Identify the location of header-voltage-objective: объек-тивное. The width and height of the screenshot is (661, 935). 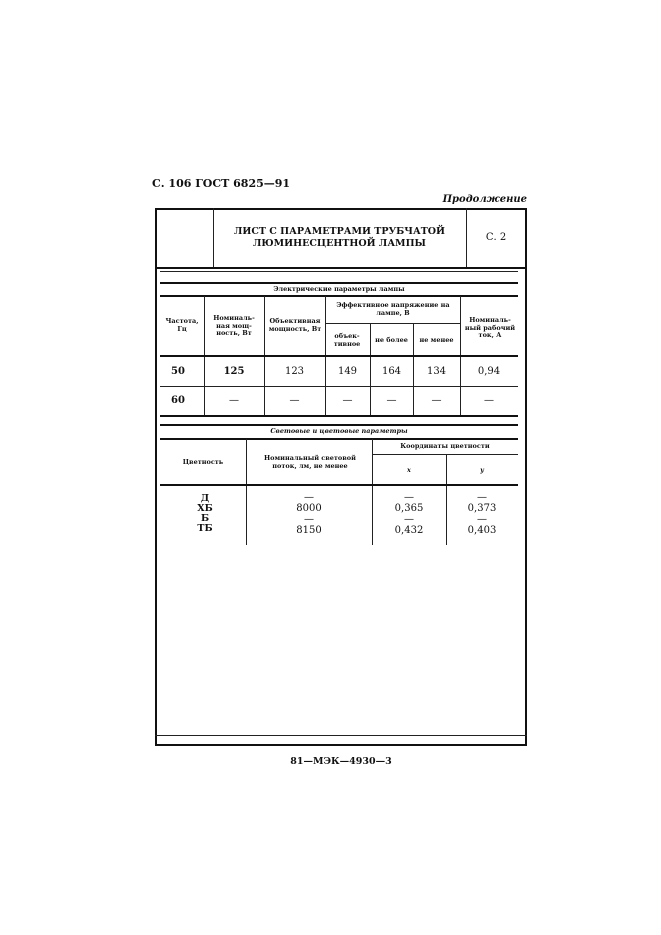
(347, 340).